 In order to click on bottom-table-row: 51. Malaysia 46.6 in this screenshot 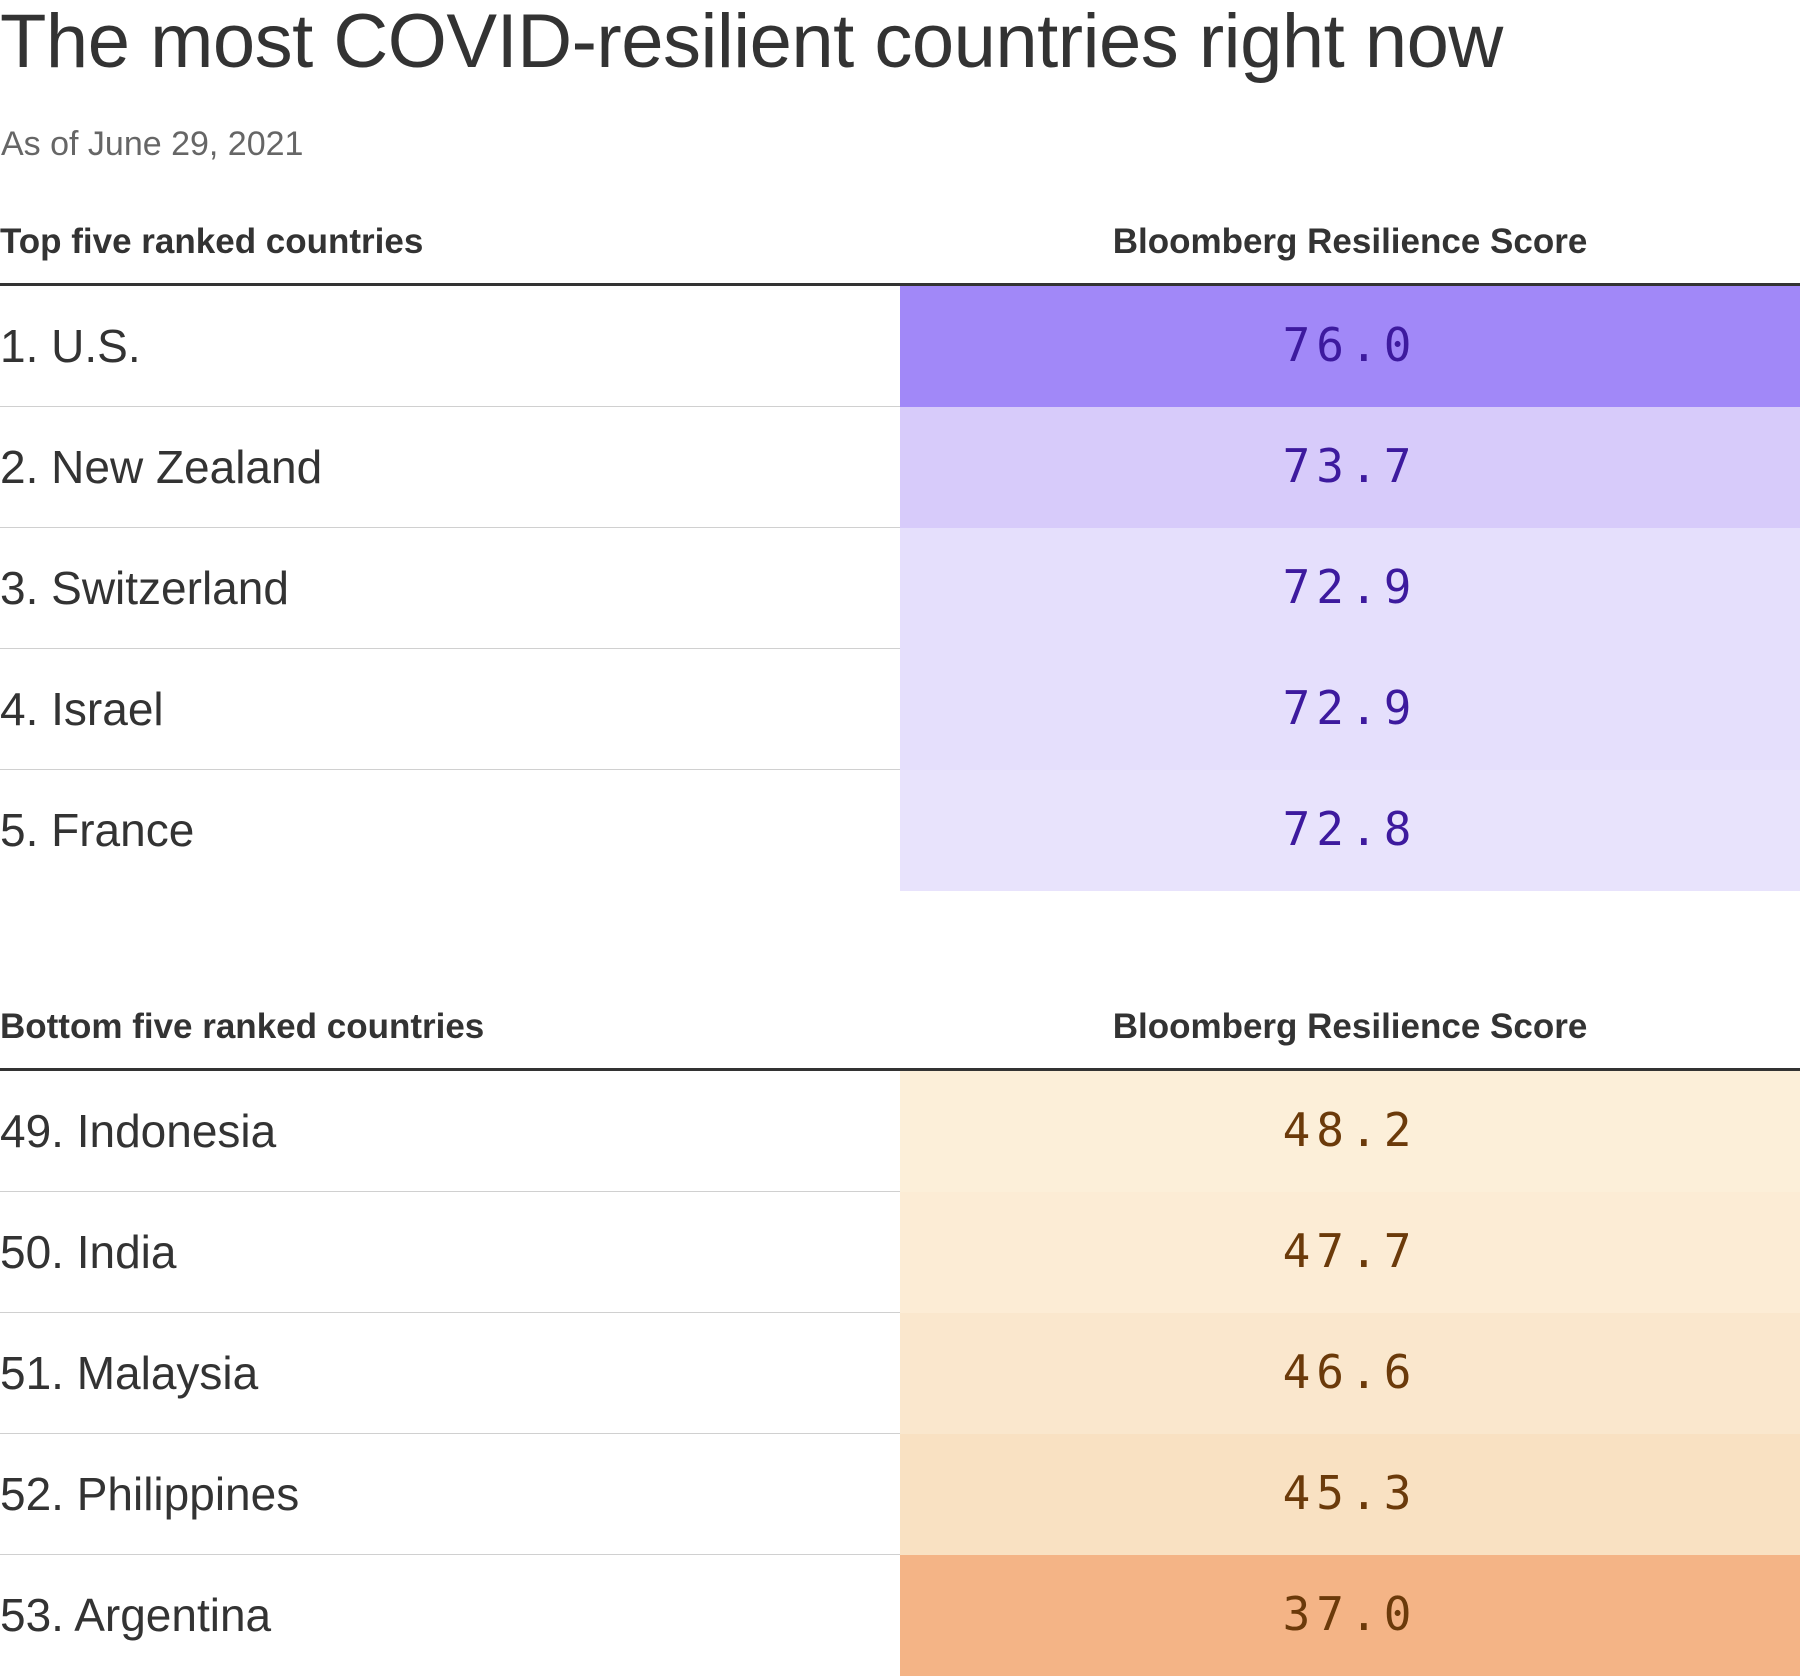, I will do `click(900, 1373)`.